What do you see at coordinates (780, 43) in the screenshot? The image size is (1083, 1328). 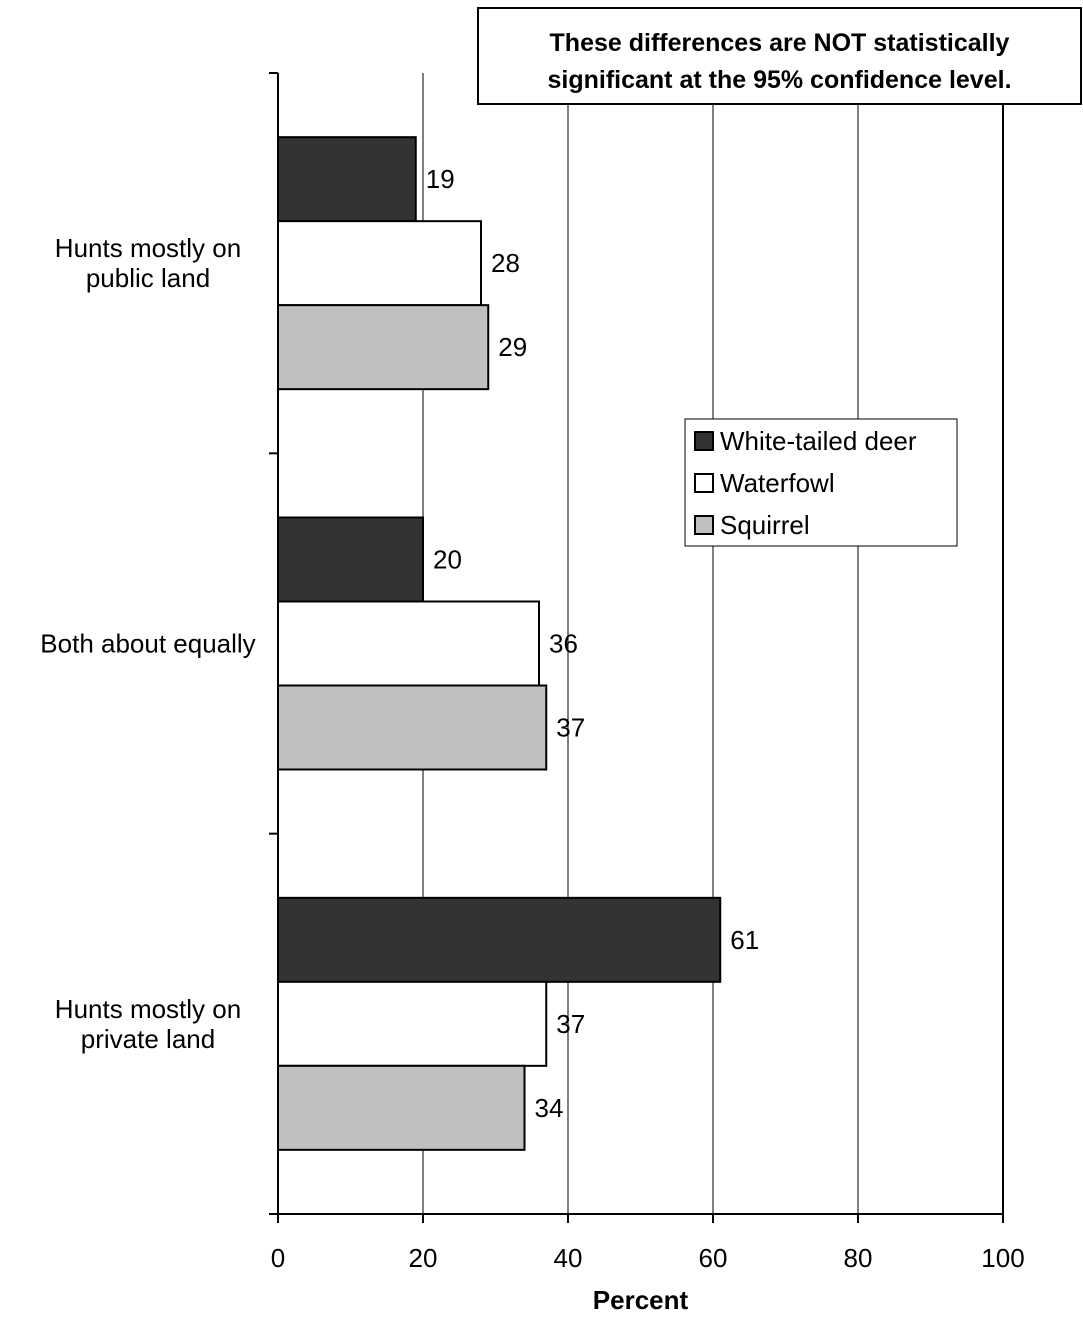 I see `annotation-text: These differences are NOT statistically` at bounding box center [780, 43].